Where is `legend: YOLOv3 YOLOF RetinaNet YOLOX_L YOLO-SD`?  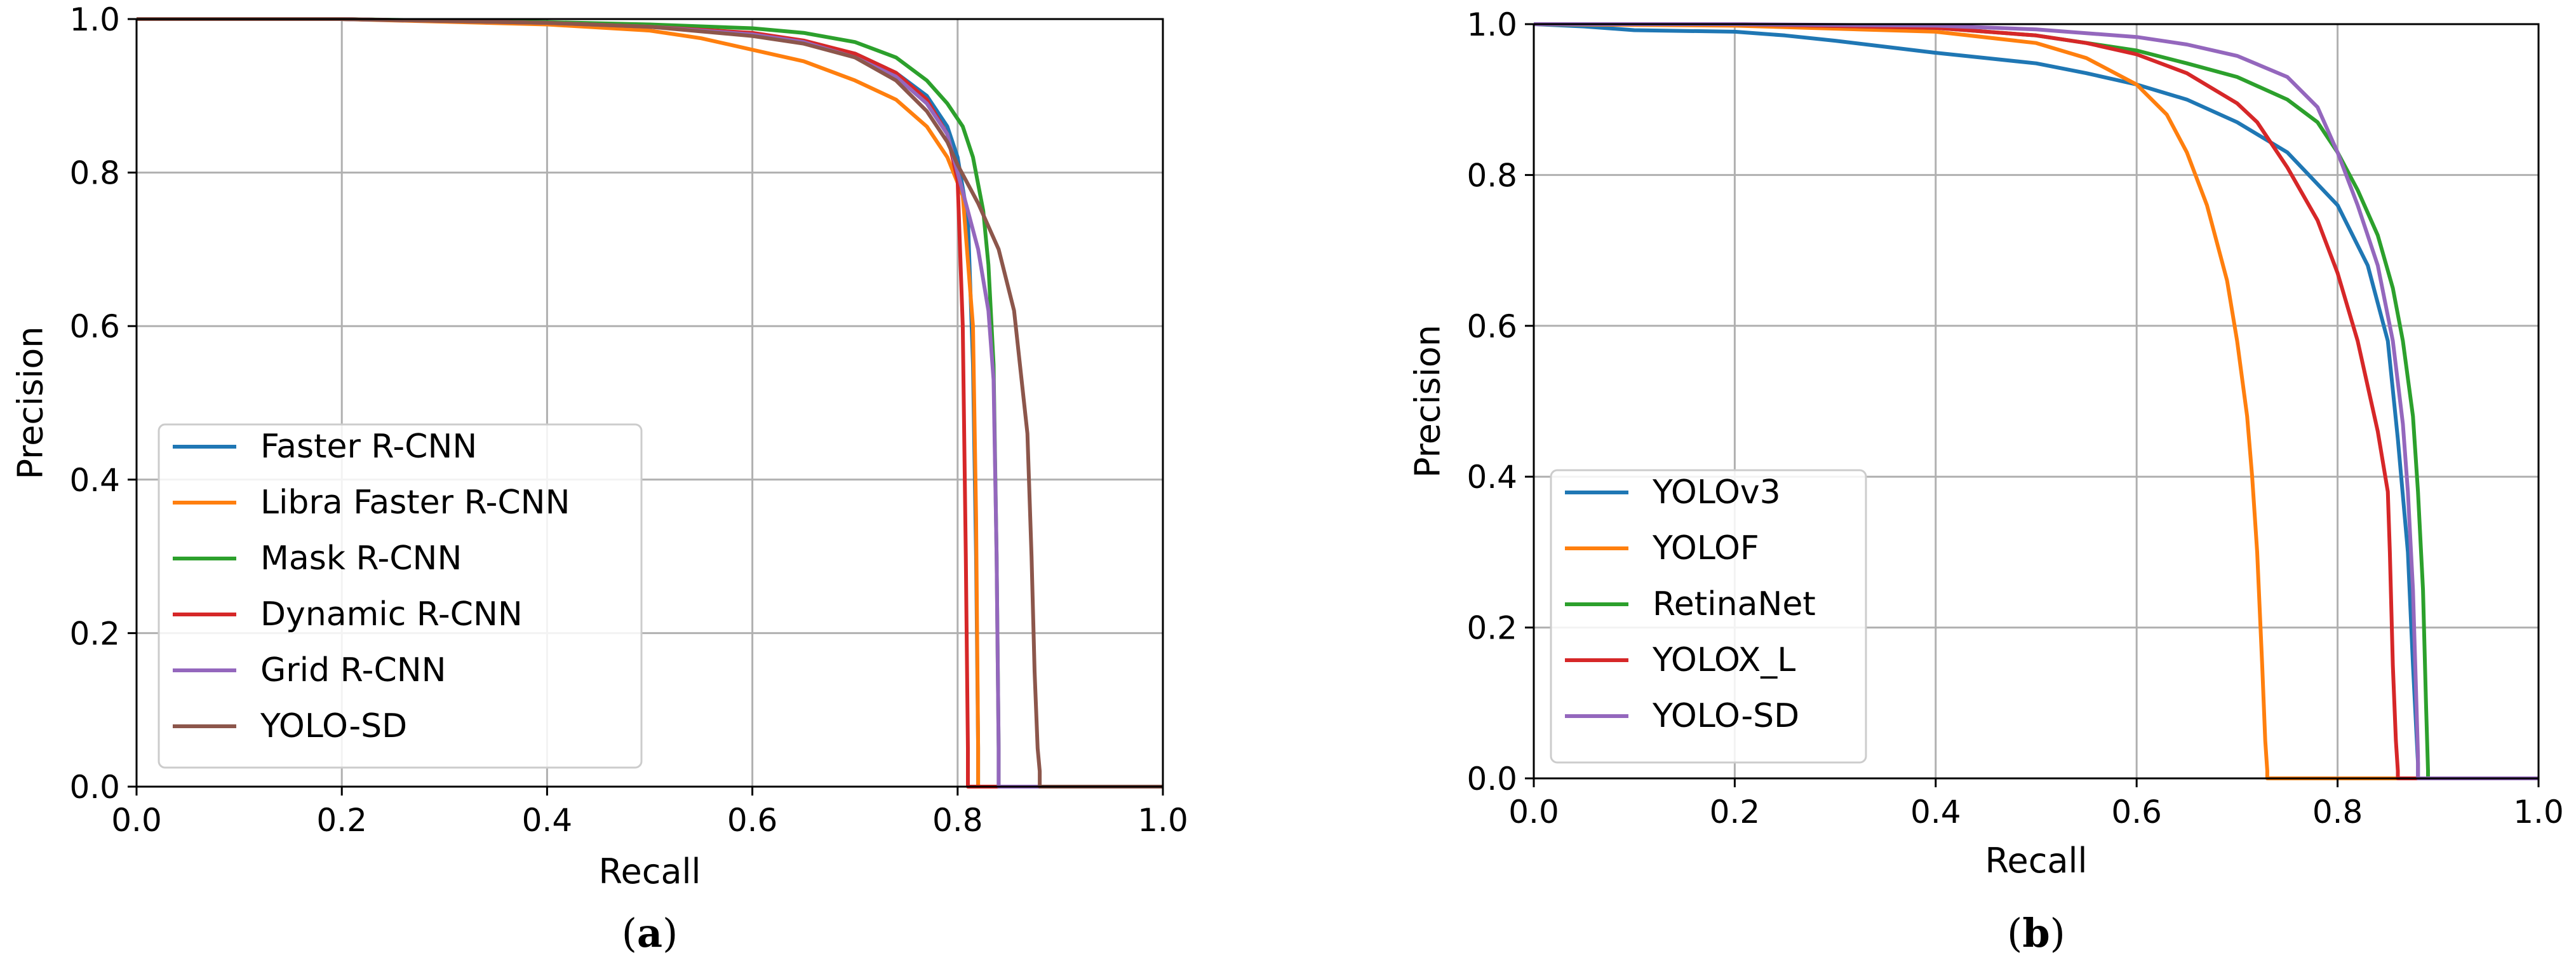 legend: YOLOv3 YOLOF RetinaNet YOLOX_L YOLO-SD is located at coordinates (1708, 616).